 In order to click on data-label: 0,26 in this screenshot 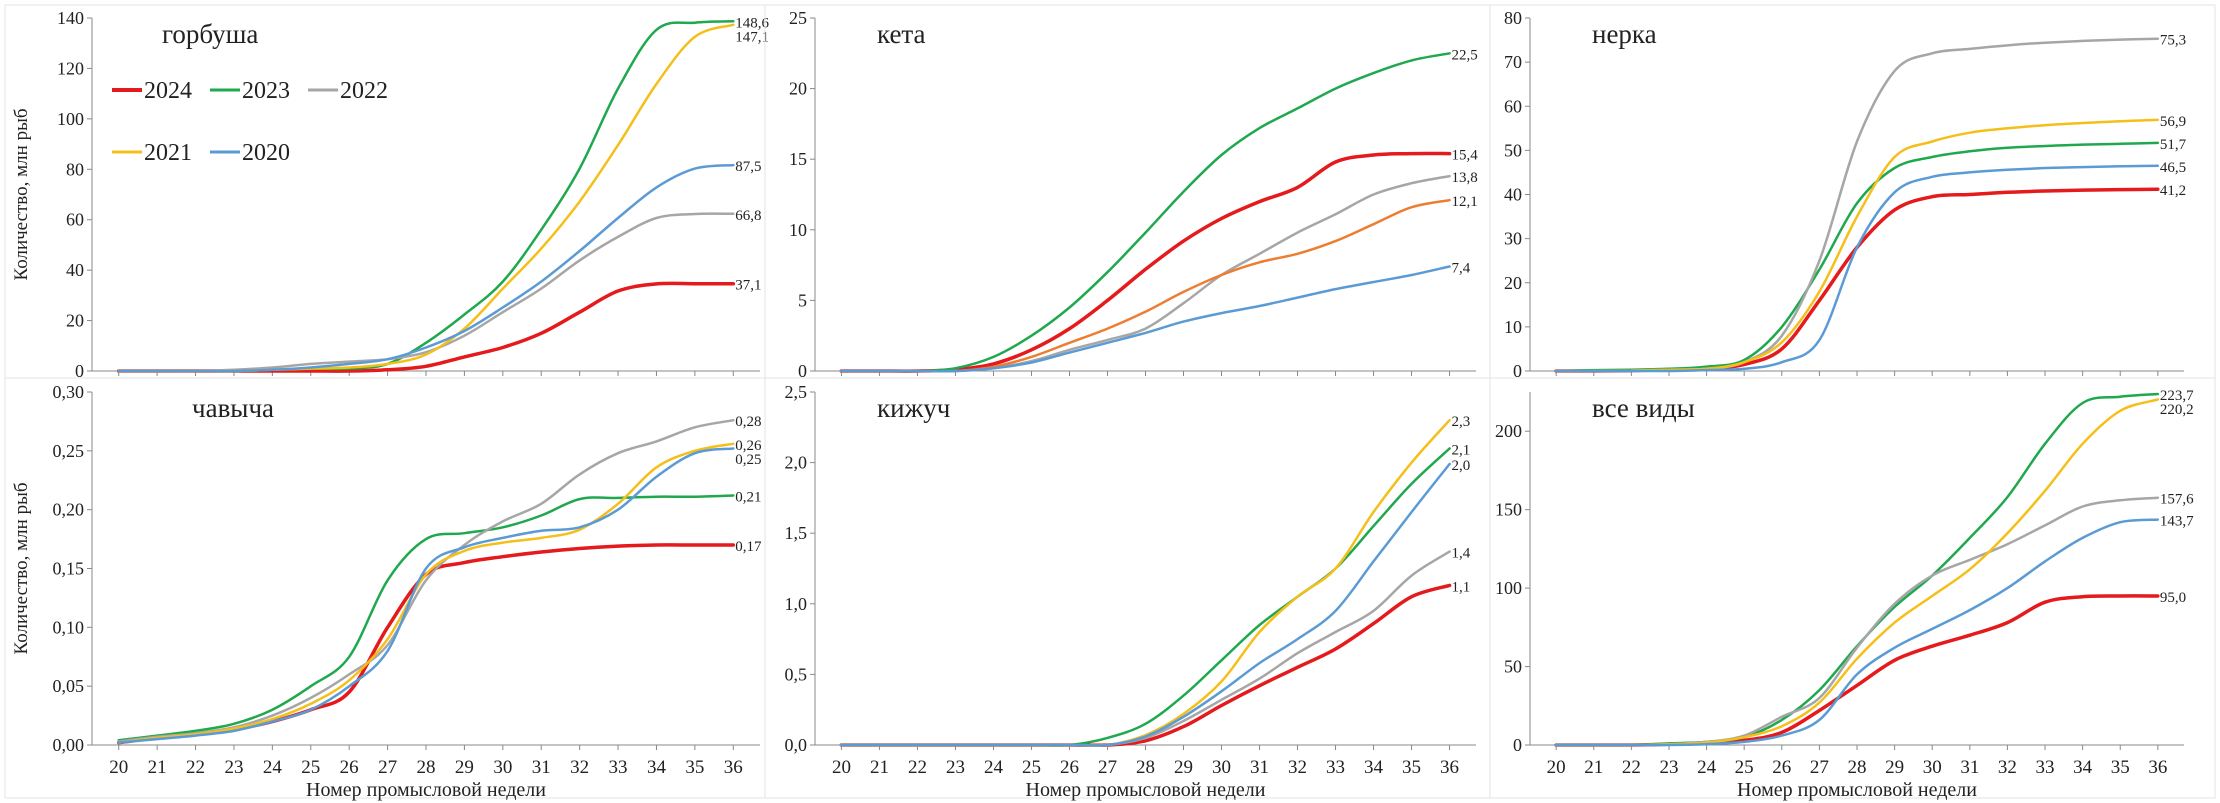, I will do `click(748, 446)`.